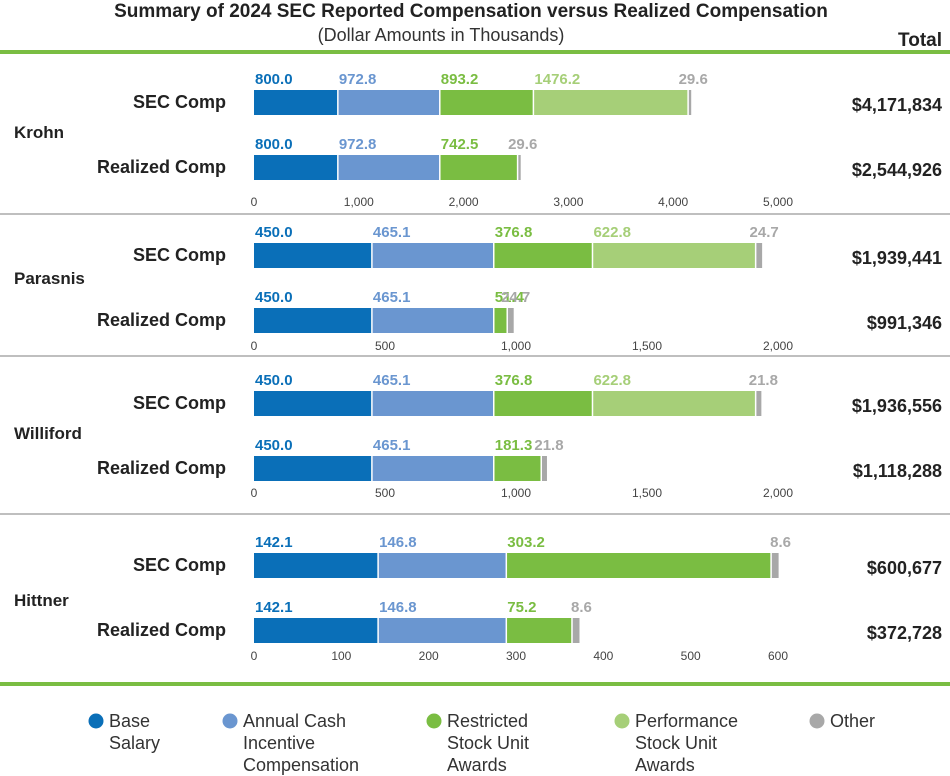 The image size is (950, 776). What do you see at coordinates (254, 202) in the screenshot?
I see `tick-label: 0` at bounding box center [254, 202].